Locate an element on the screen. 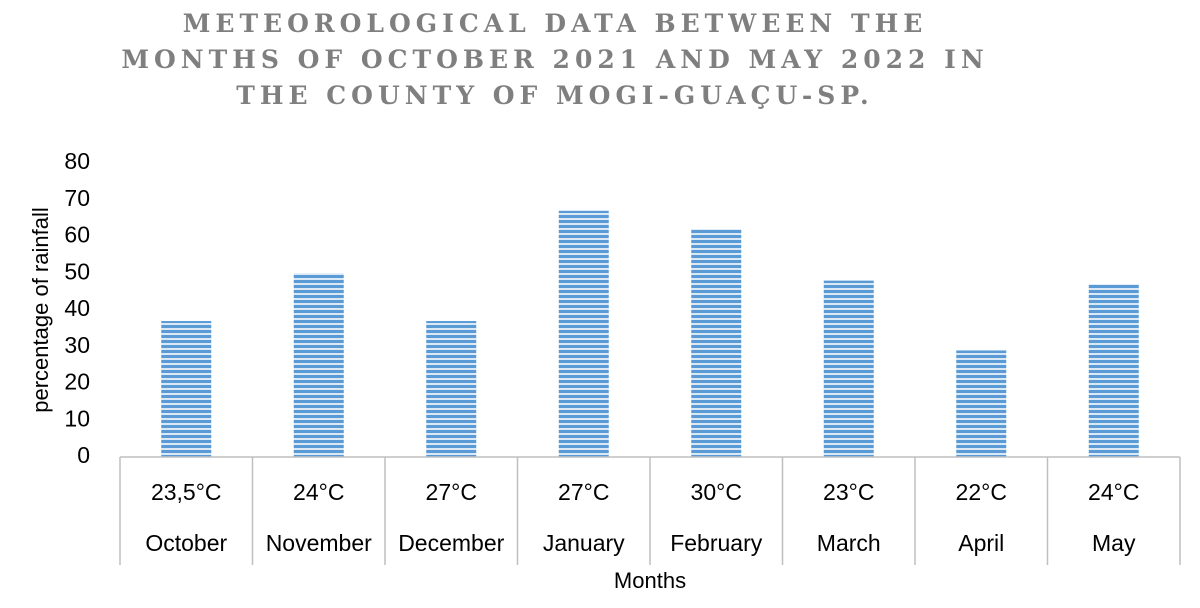 Image resolution: width=1200 pixels, height=608 pixels. y-tick-label: 20 is located at coordinates (77, 382).